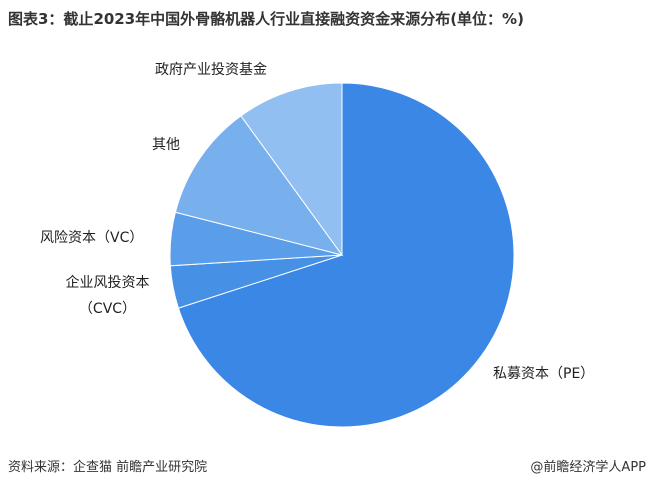  I want to click on brand: @前瞻经济学人APP, so click(588, 467).